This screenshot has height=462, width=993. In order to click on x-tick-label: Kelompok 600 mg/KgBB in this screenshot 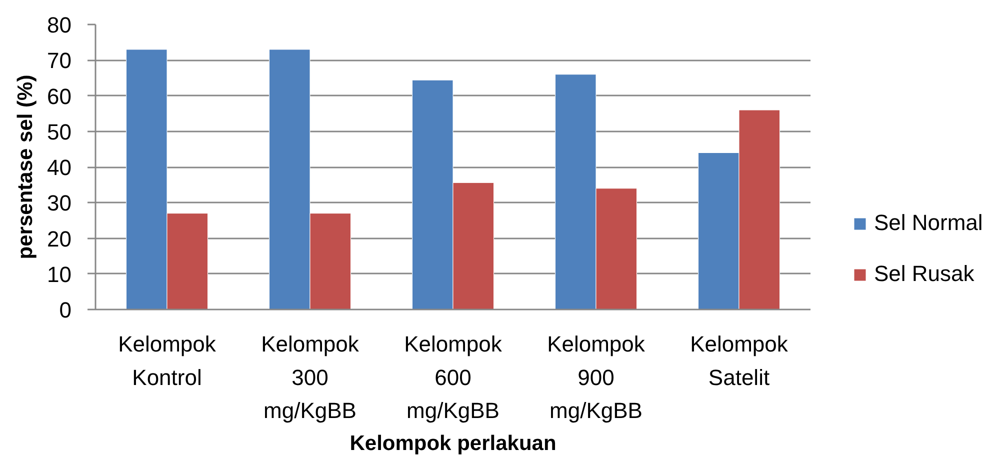, I will do `click(453, 377)`.